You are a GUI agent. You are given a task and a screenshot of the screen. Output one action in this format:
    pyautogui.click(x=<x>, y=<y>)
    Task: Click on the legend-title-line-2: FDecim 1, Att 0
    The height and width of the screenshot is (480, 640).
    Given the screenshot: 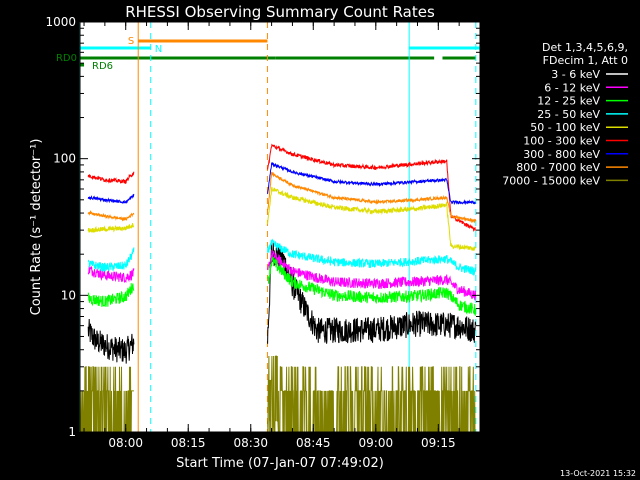 What is the action you would take?
    pyautogui.click(x=585, y=60)
    